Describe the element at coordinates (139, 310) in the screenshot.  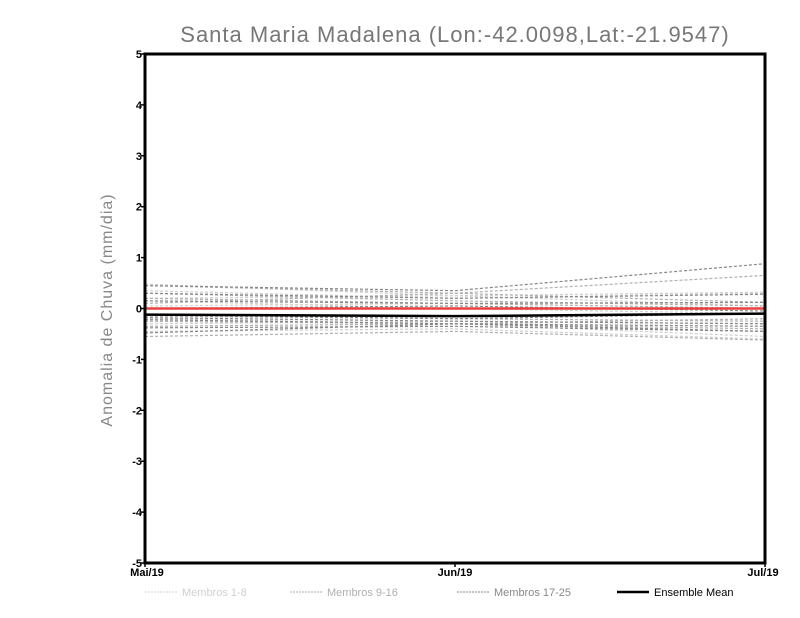
I see `y-tick-label: 0` at that location.